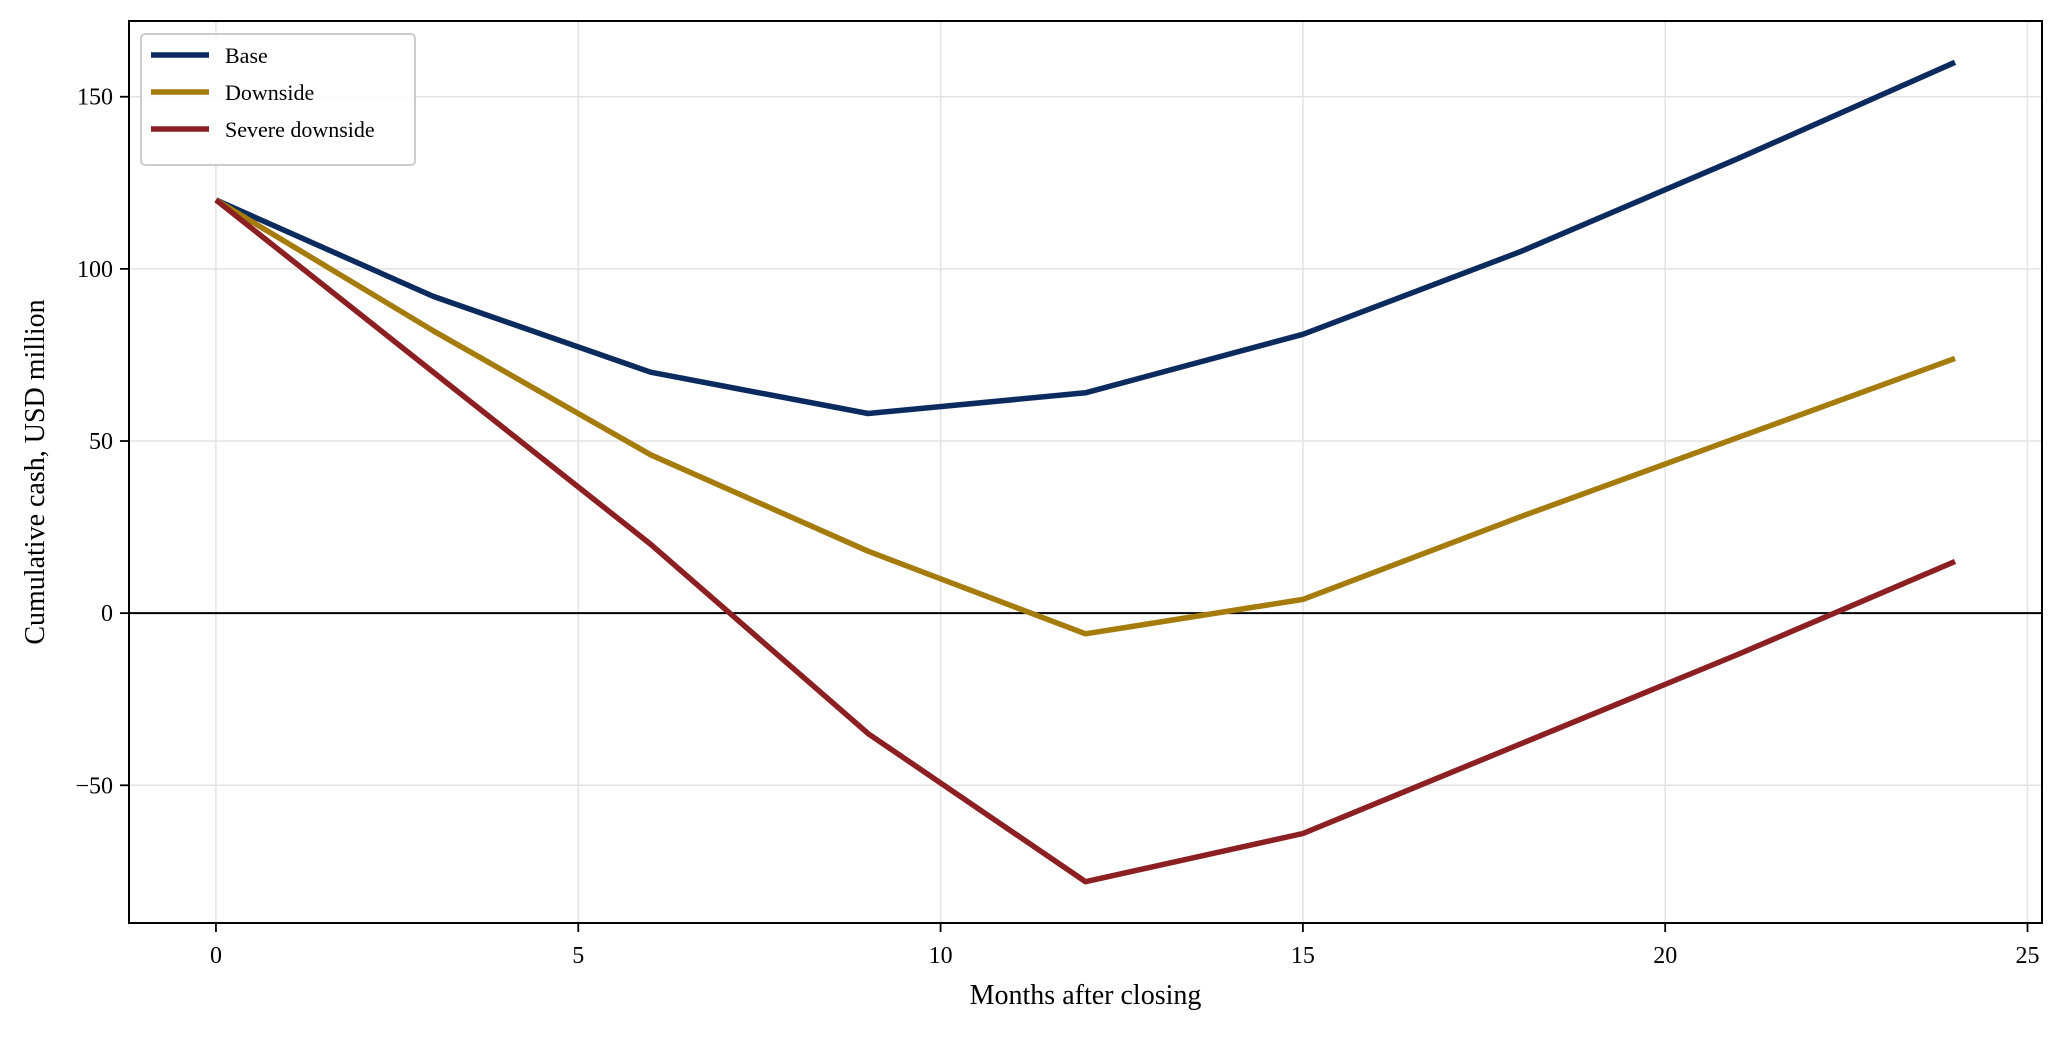  Describe the element at coordinates (2028, 956) in the screenshot. I see `x-tick-label: 25` at that location.